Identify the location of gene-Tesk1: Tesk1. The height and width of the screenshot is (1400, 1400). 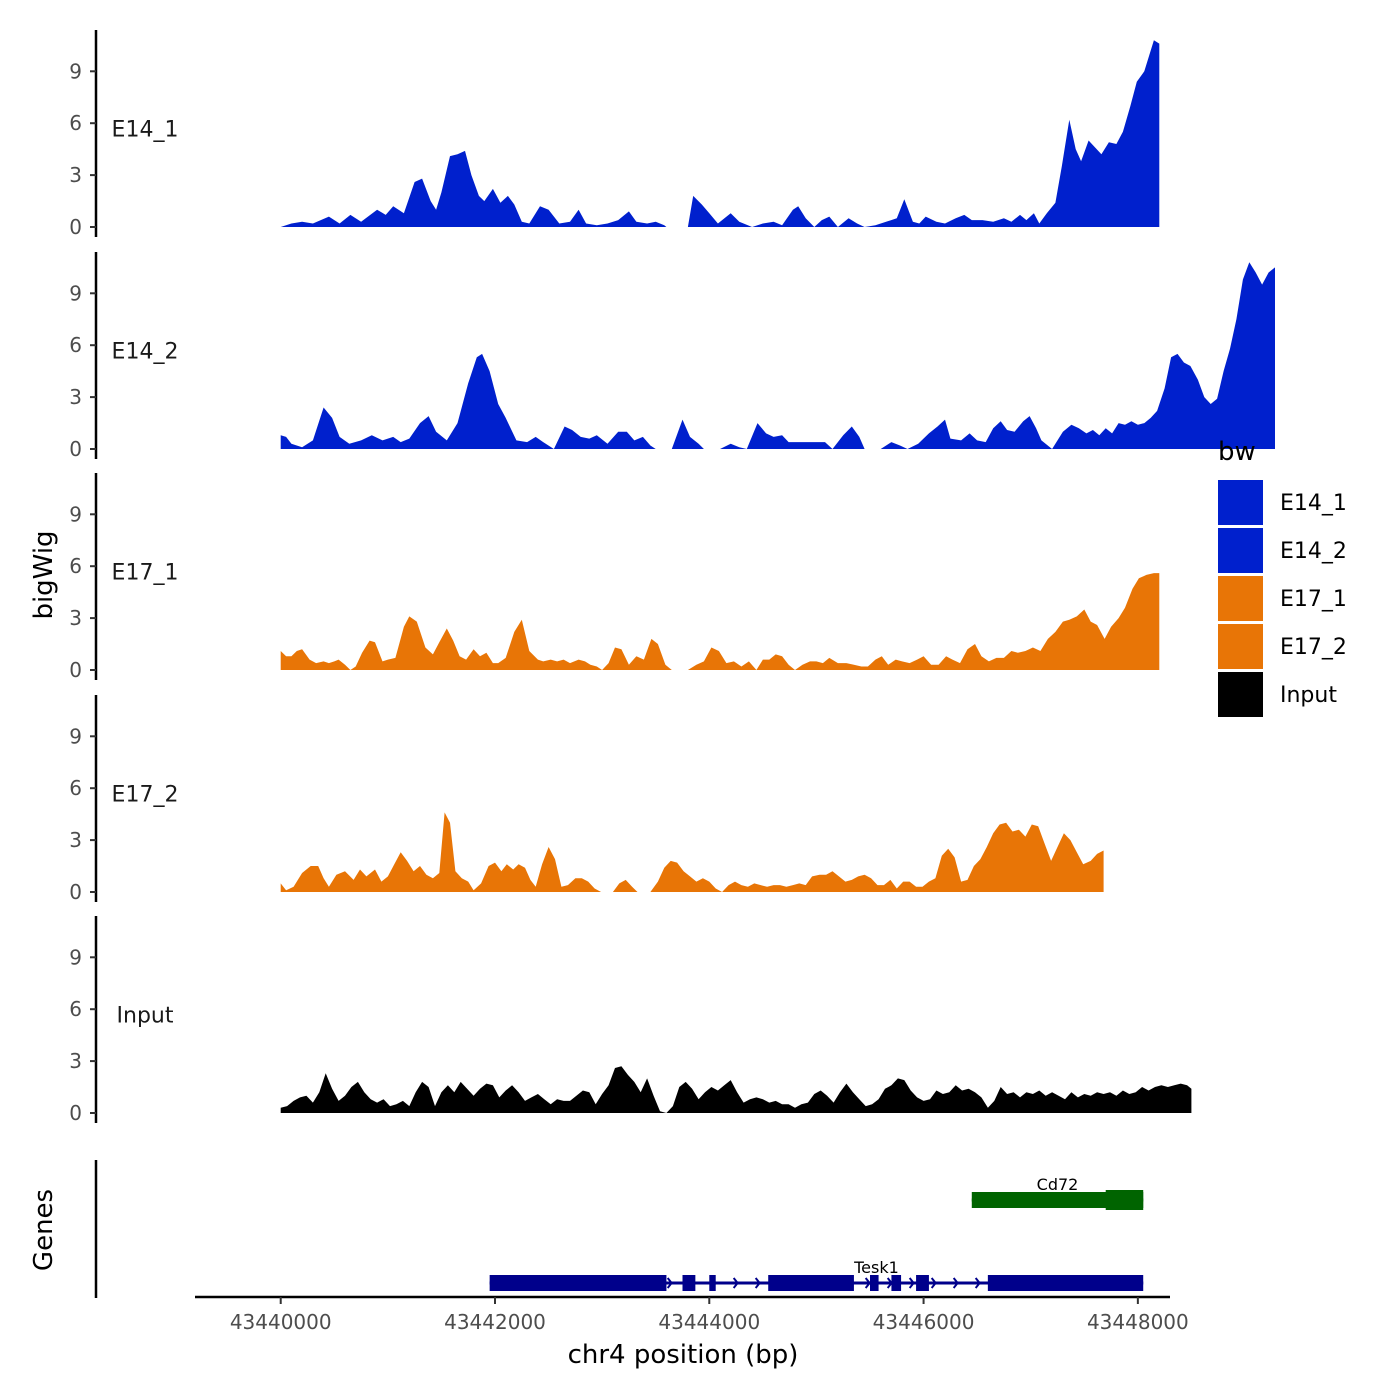
(816, 1274).